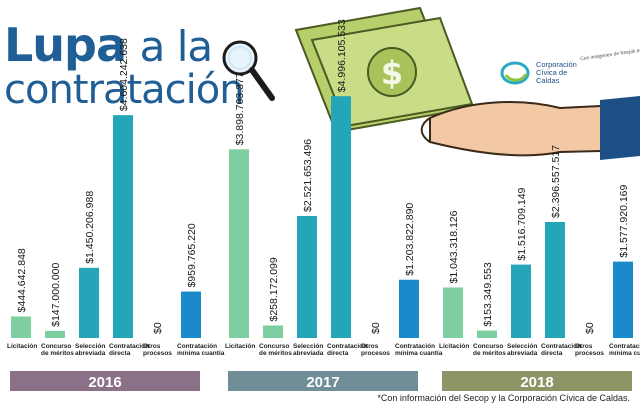  Describe the element at coordinates (488, 346) in the screenshot. I see `category-label-2018-2-line-1: Concurso` at that location.